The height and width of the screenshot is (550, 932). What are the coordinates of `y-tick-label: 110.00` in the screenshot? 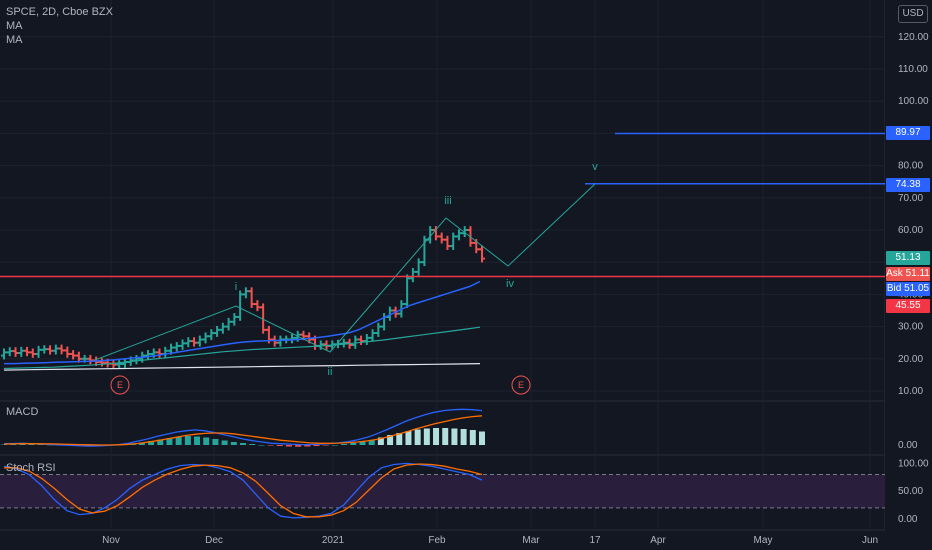 It's located at (913, 69).